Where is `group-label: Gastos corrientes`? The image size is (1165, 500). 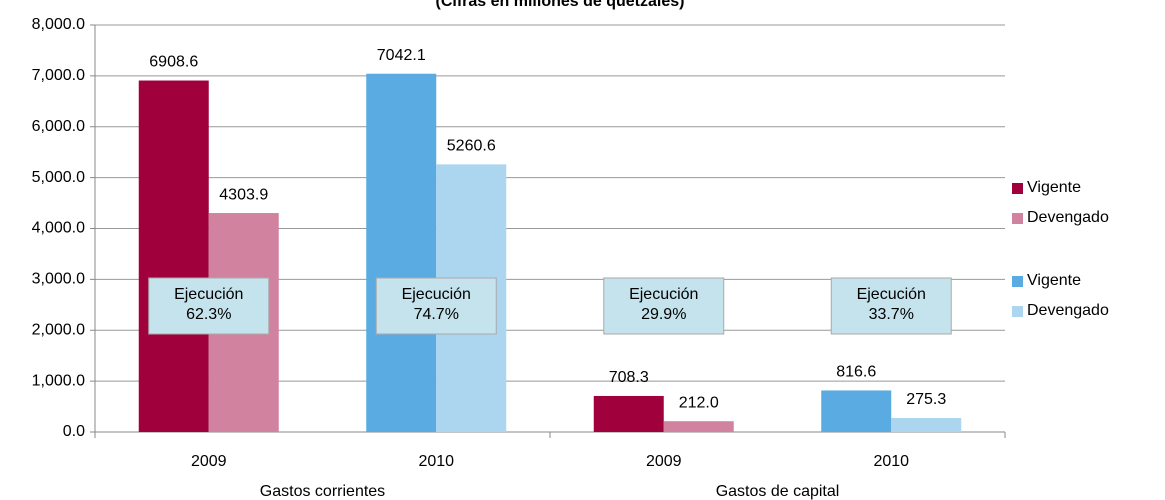 group-label: Gastos corrientes is located at coordinates (322, 491).